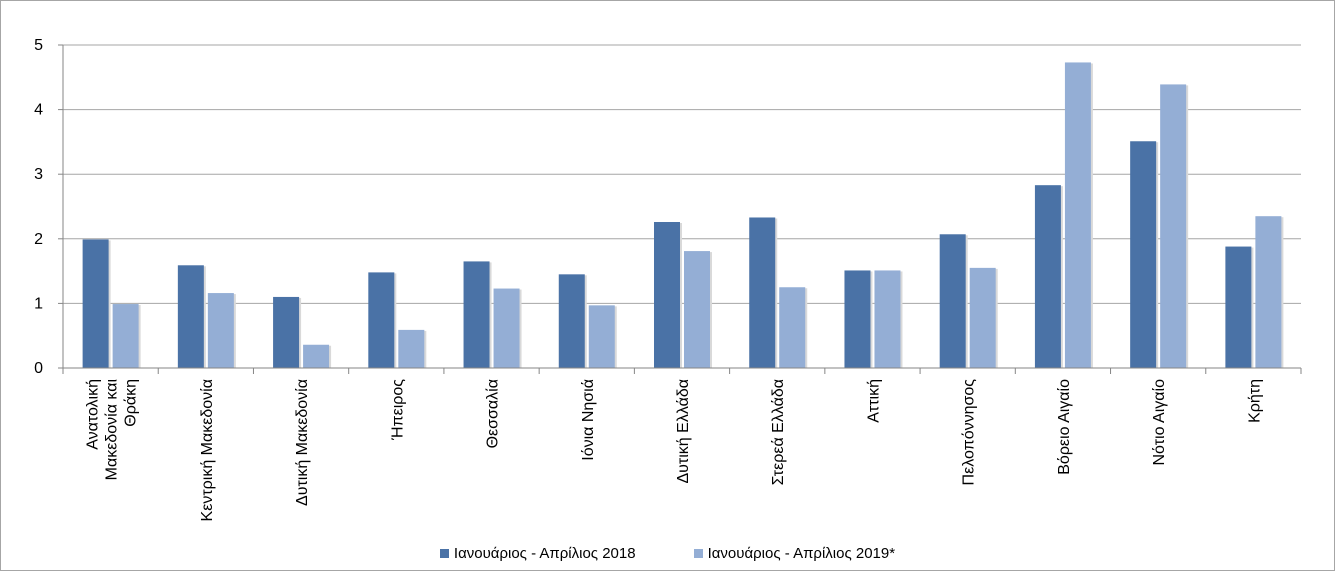 The width and height of the screenshot is (1335, 575). I want to click on x-tick-label-text: Ήπειρος, so click(397, 410).